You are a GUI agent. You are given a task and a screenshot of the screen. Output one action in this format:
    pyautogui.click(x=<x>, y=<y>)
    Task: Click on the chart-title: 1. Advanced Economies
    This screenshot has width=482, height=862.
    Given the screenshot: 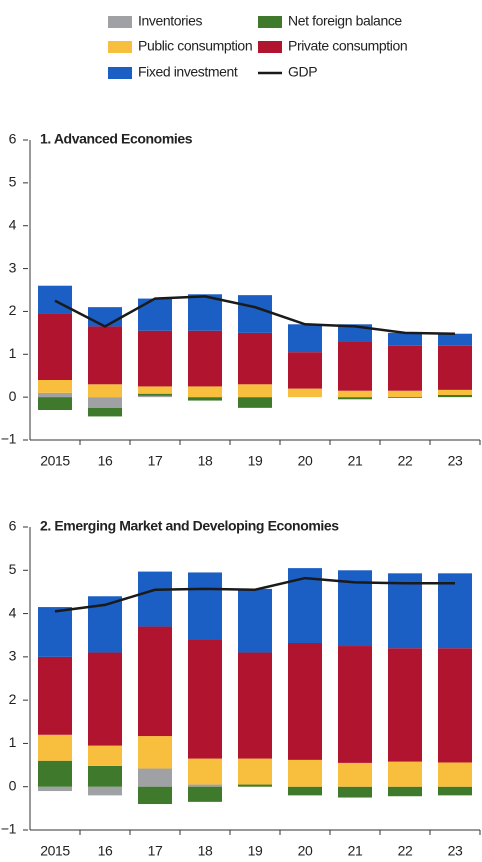 What is the action you would take?
    pyautogui.click(x=116, y=139)
    